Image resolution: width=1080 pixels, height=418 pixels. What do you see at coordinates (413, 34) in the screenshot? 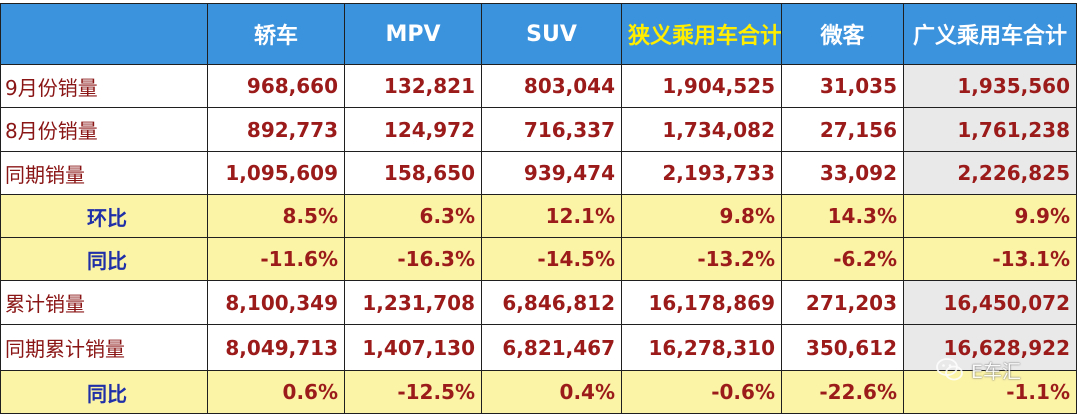
I see `header-mpv: MPV` at bounding box center [413, 34].